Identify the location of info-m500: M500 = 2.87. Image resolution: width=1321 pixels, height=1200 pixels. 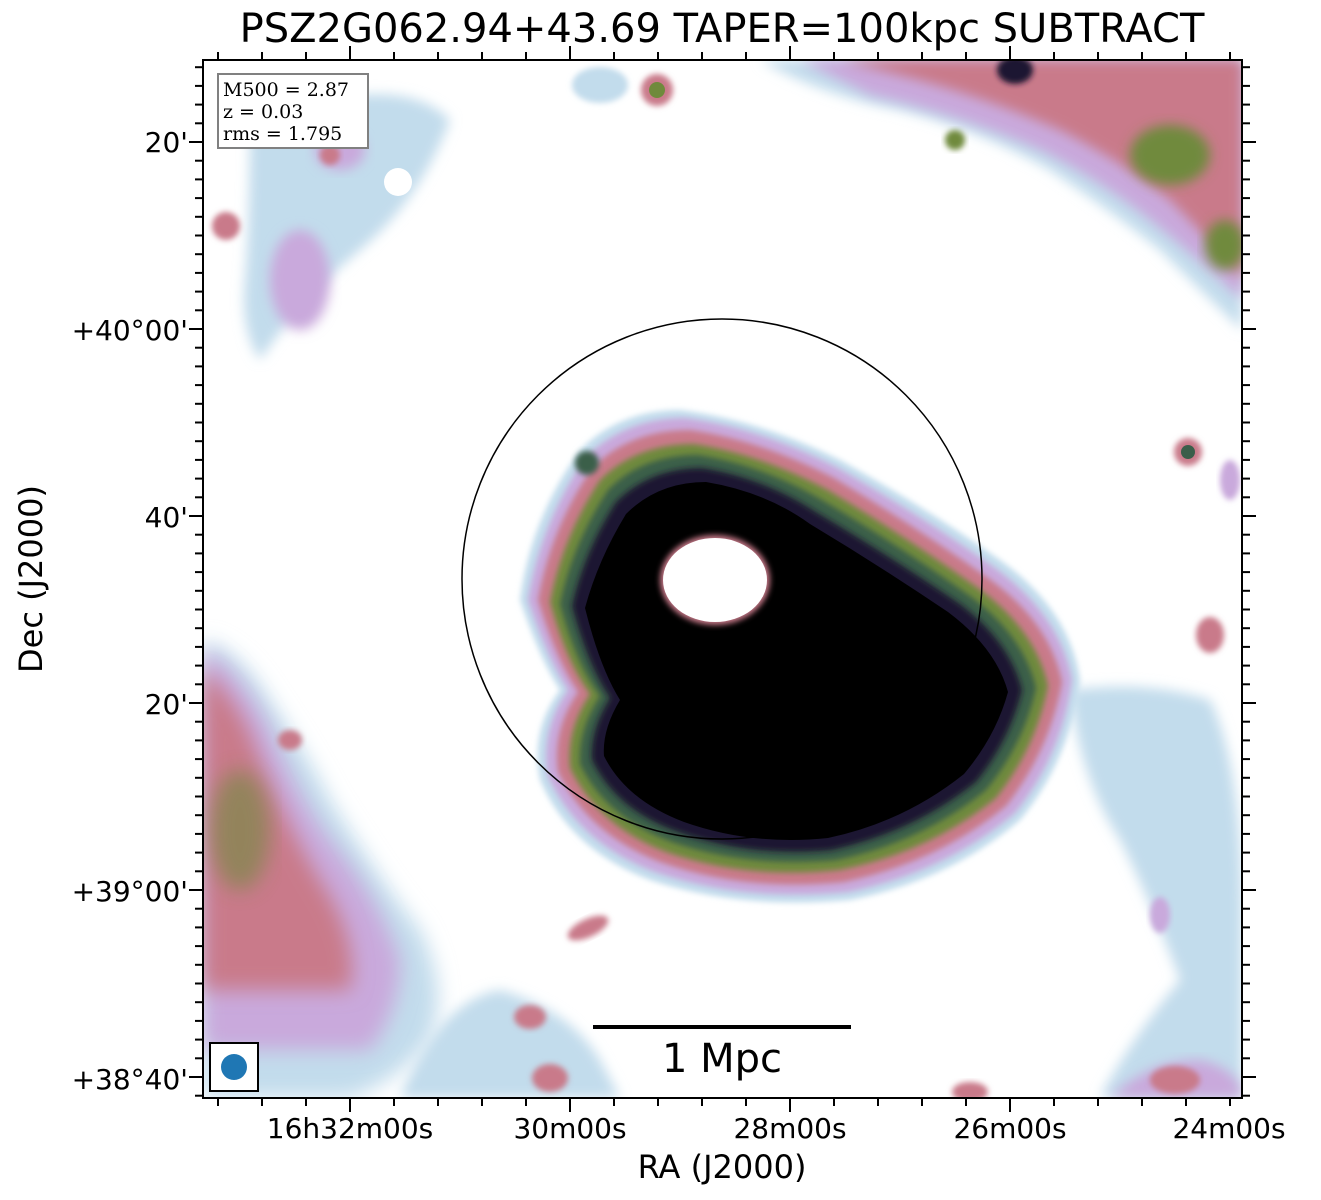
(286, 90).